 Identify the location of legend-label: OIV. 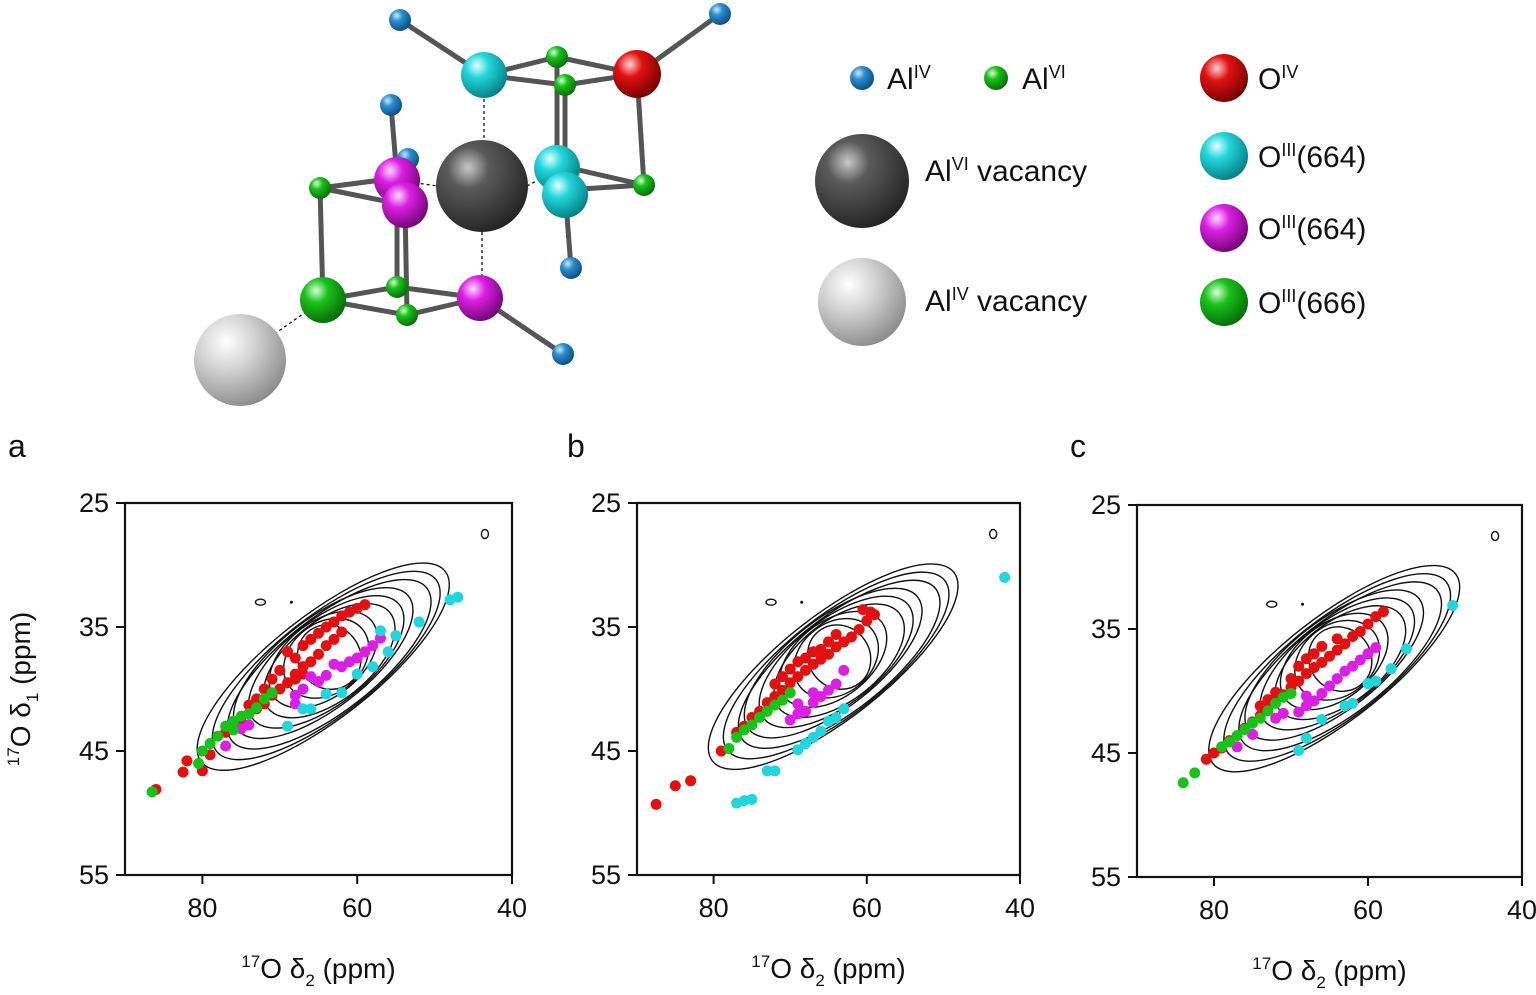
(1278, 79).